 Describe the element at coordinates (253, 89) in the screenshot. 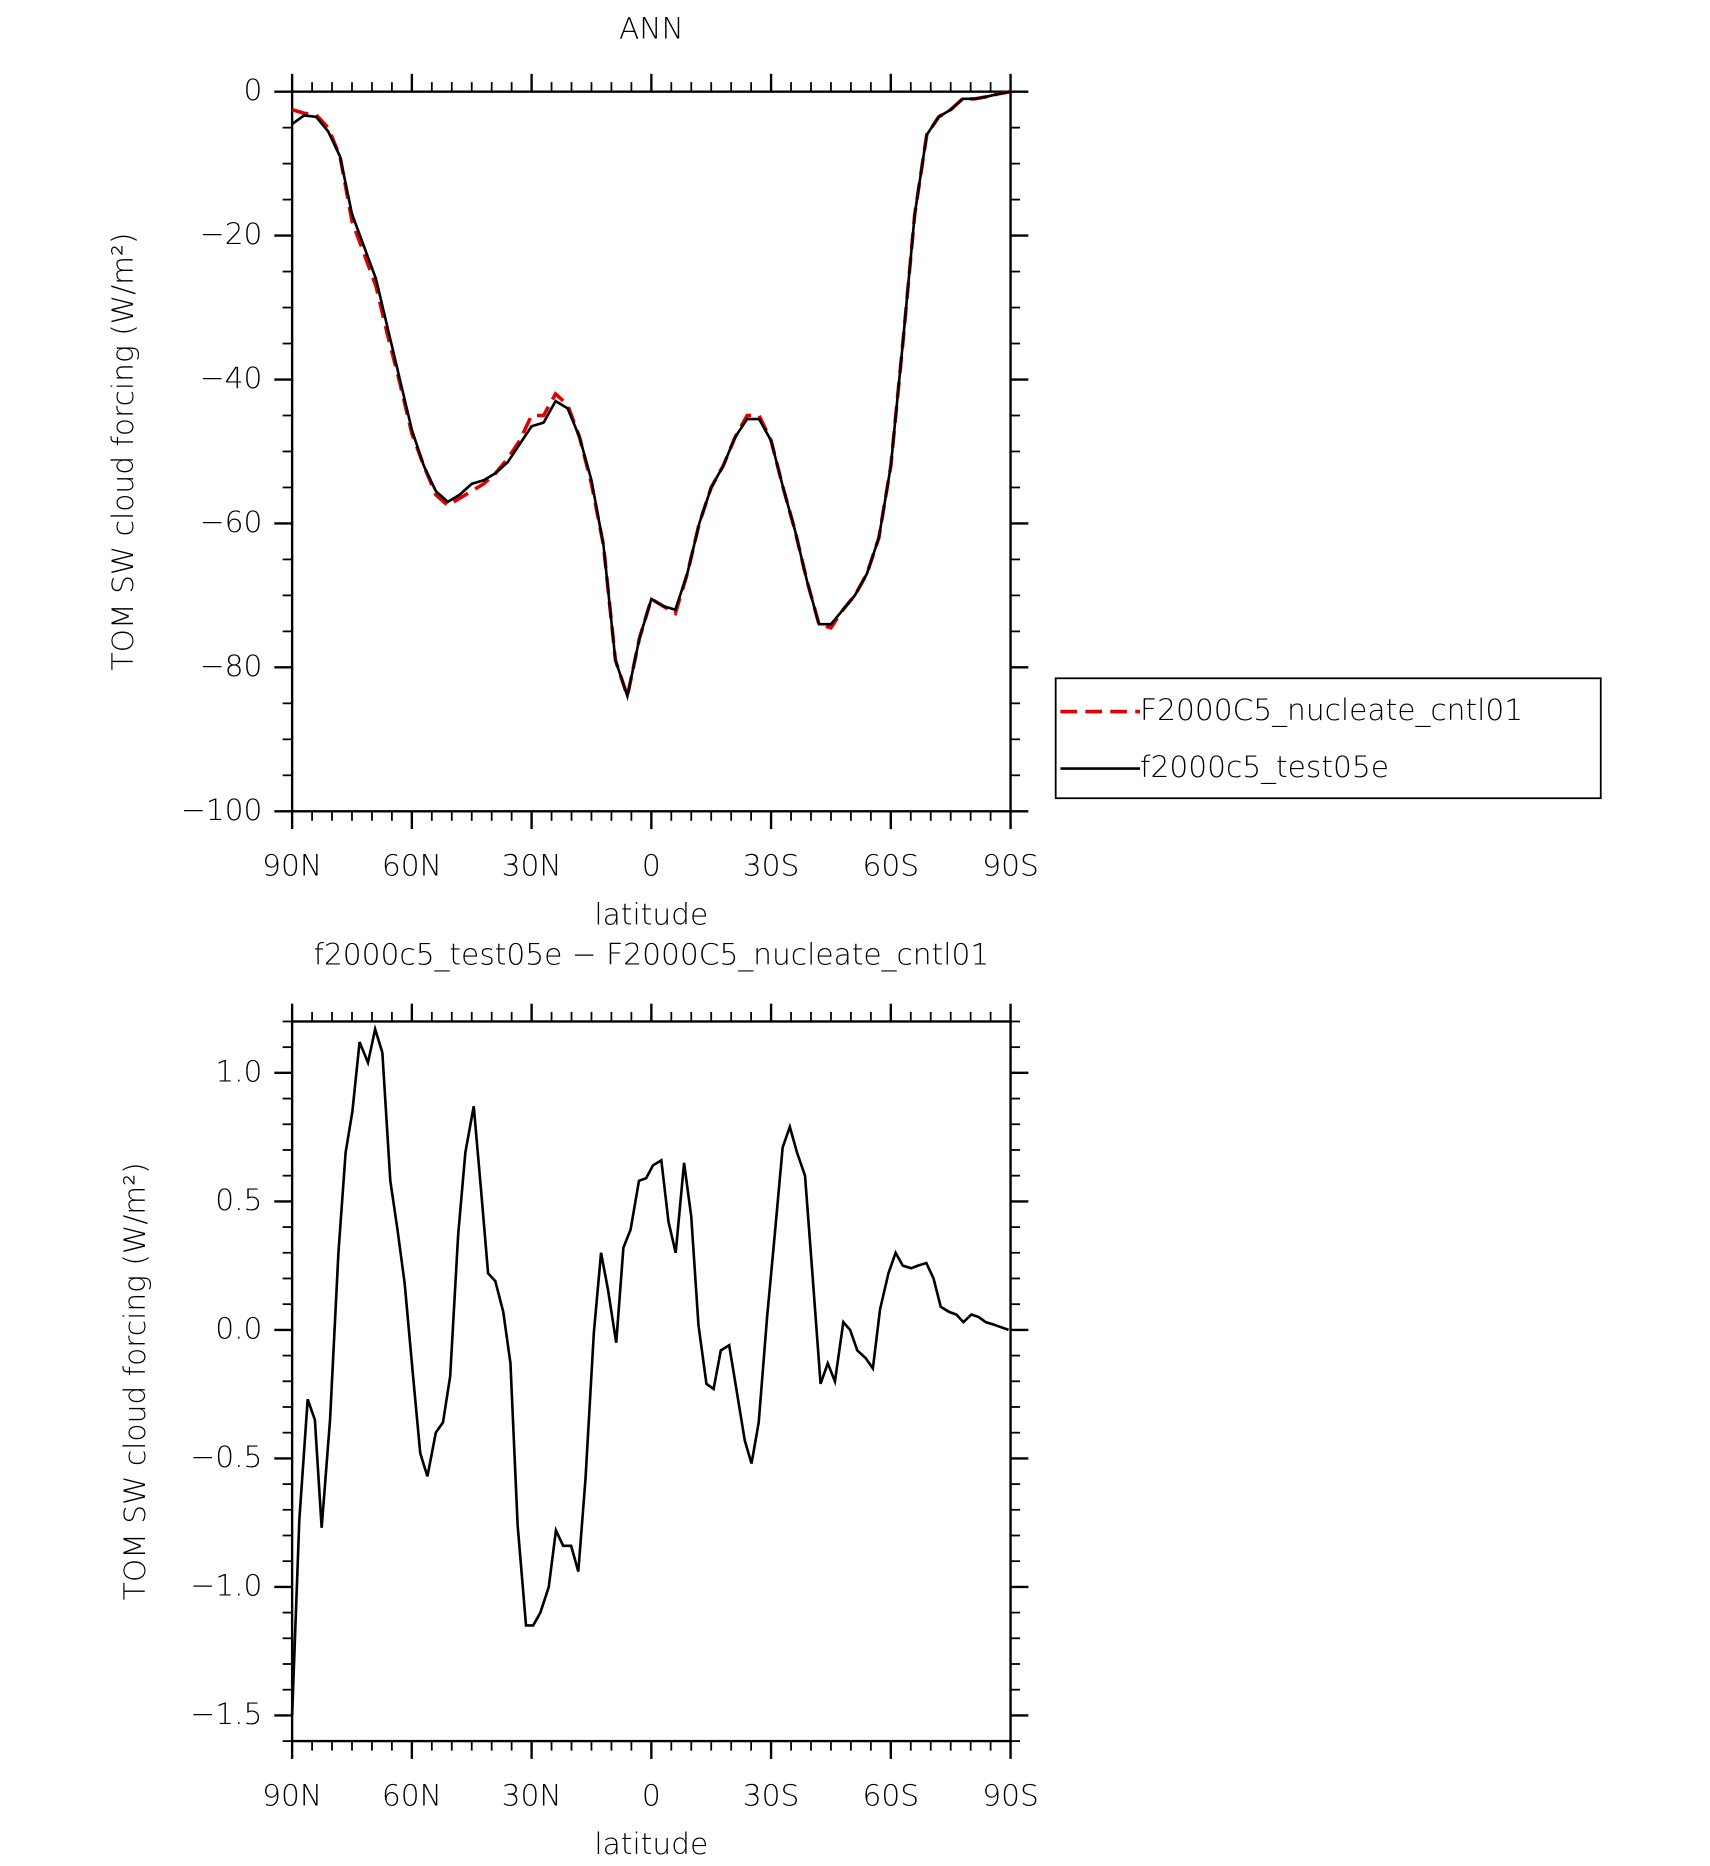

I see `y-tick-label: 0` at that location.